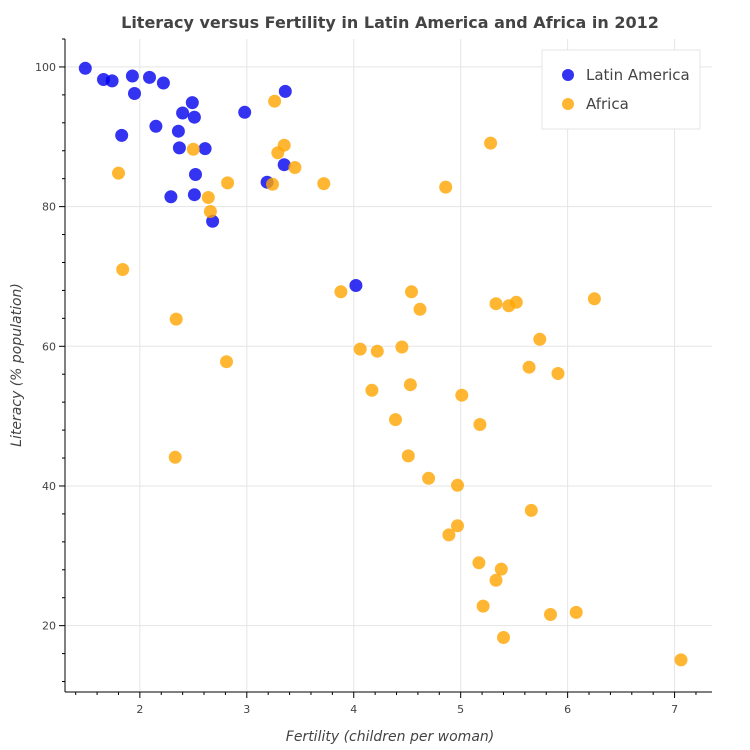  I want to click on y-axis-label: Literacy (% population), so click(17, 365).